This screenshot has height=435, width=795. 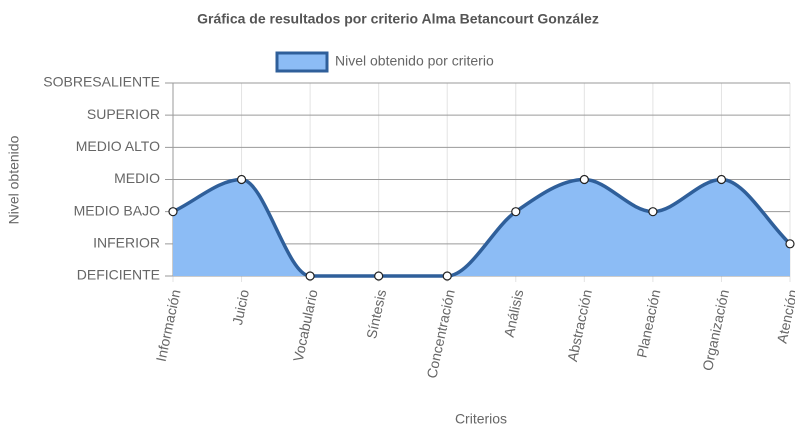 I want to click on x-tick-label: Información, so click(x=168, y=325).